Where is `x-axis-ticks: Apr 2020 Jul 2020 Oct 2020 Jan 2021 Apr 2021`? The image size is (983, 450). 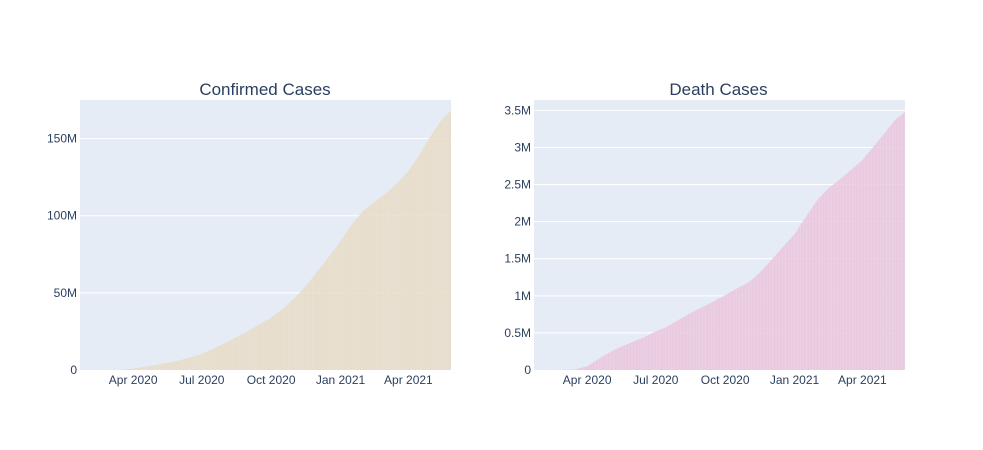
x-axis-ticks: Apr 2020 Jul 2020 Oct 2020 Jan 2021 Apr 2021 is located at coordinates (725, 380).